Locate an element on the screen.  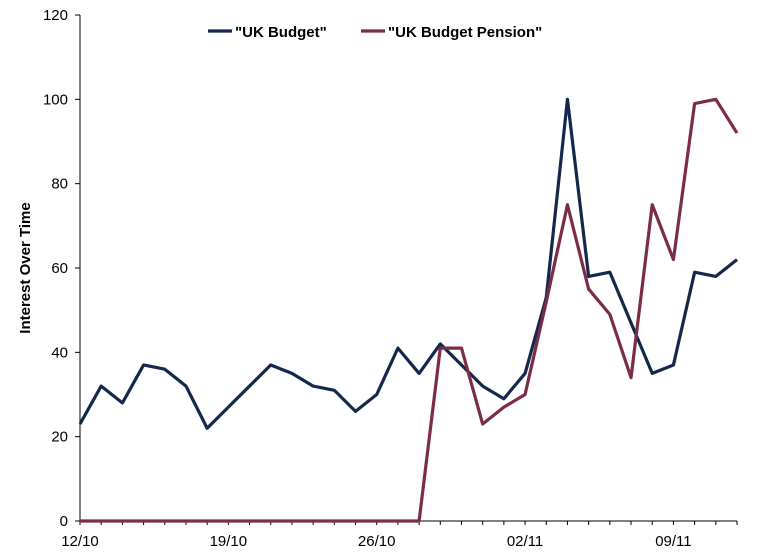
legend-label: "UK Budget Pension" is located at coordinates (465, 32).